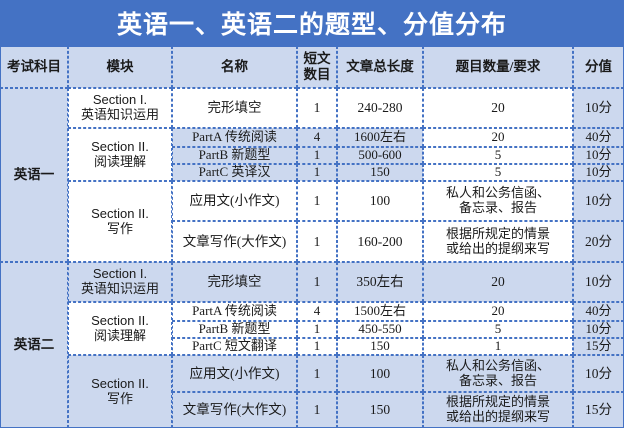 The height and width of the screenshot is (428, 624). I want to click on module-cell-g1-section2-writing: Section II. 写作, so click(120, 221).